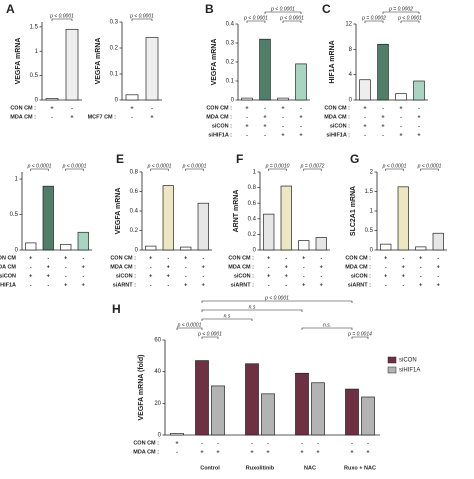 The image size is (474, 479). I want to click on y-tick-label: 0.4, so click(230, 25).